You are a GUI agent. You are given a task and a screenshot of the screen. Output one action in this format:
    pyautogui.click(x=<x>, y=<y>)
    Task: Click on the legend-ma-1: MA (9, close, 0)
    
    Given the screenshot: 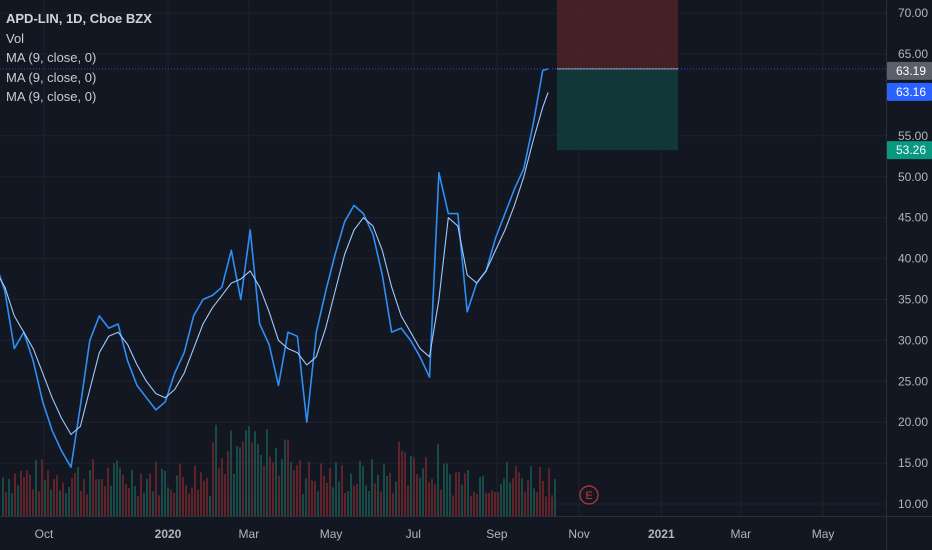 What is the action you would take?
    pyautogui.click(x=51, y=57)
    